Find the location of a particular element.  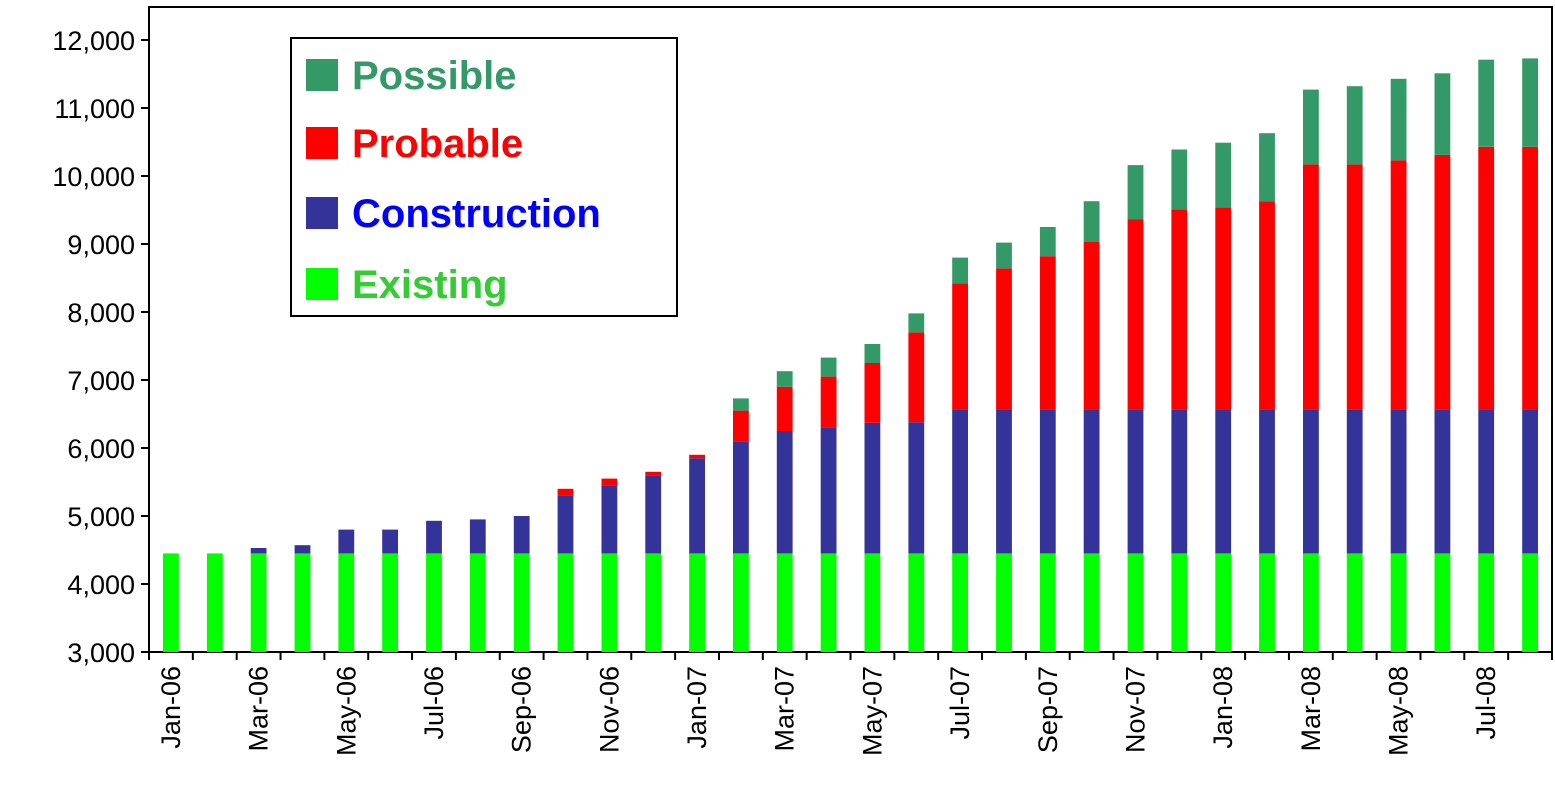

y-tick-label: 10,000 is located at coordinates (93, 177).